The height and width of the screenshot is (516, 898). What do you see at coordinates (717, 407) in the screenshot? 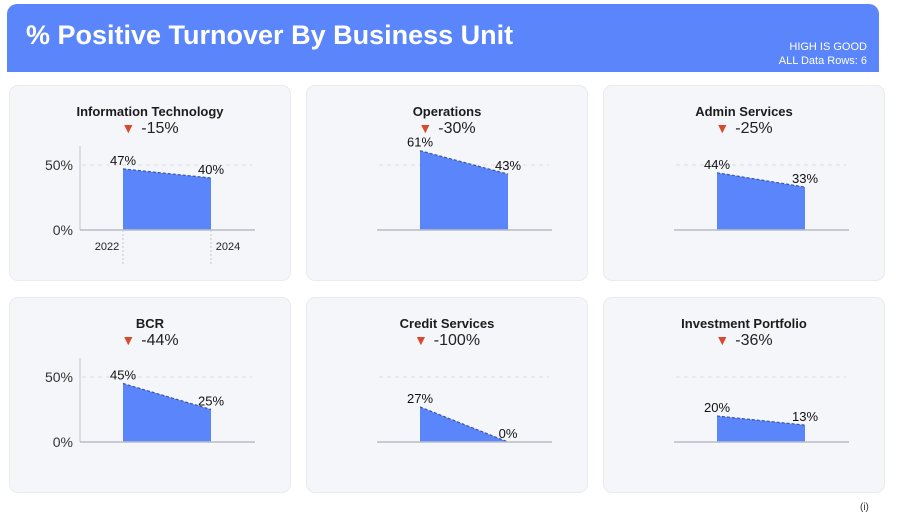
I see `data-label: 20%` at bounding box center [717, 407].